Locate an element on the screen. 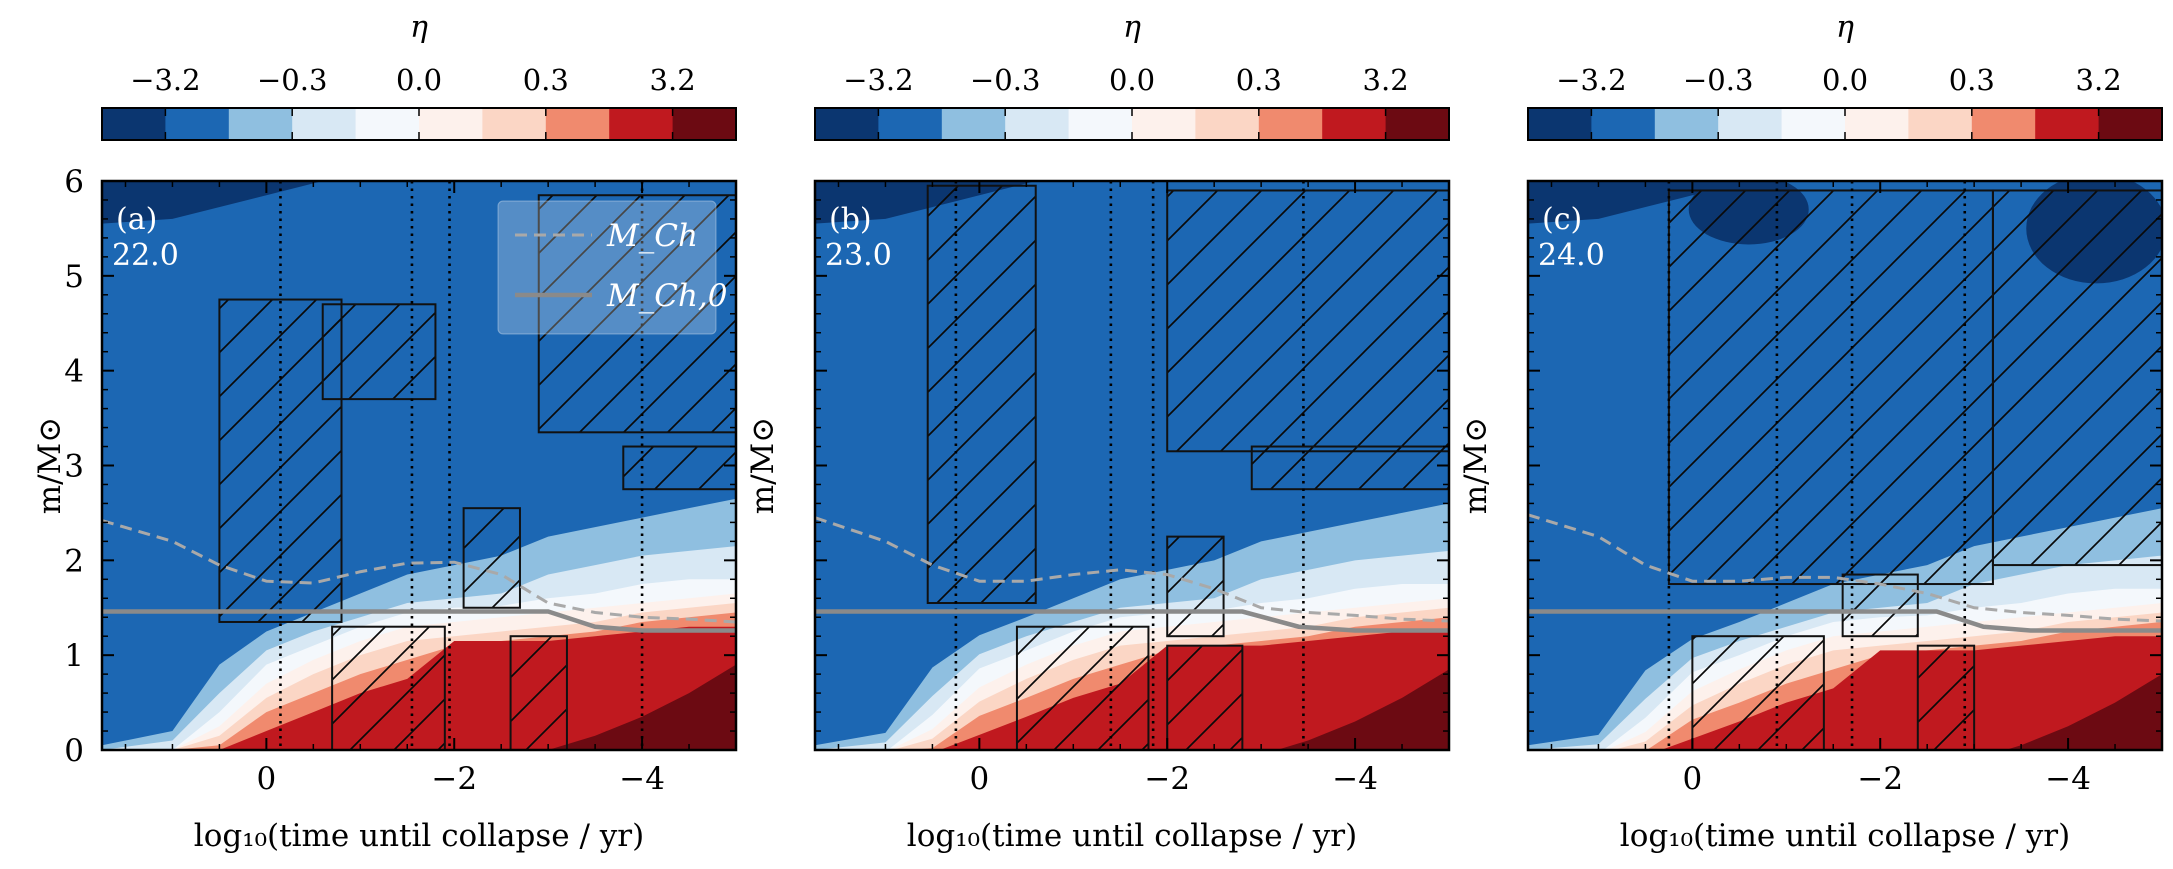 The width and height of the screenshot is (2173, 869). panel-label: (c) is located at coordinates (1562, 219).